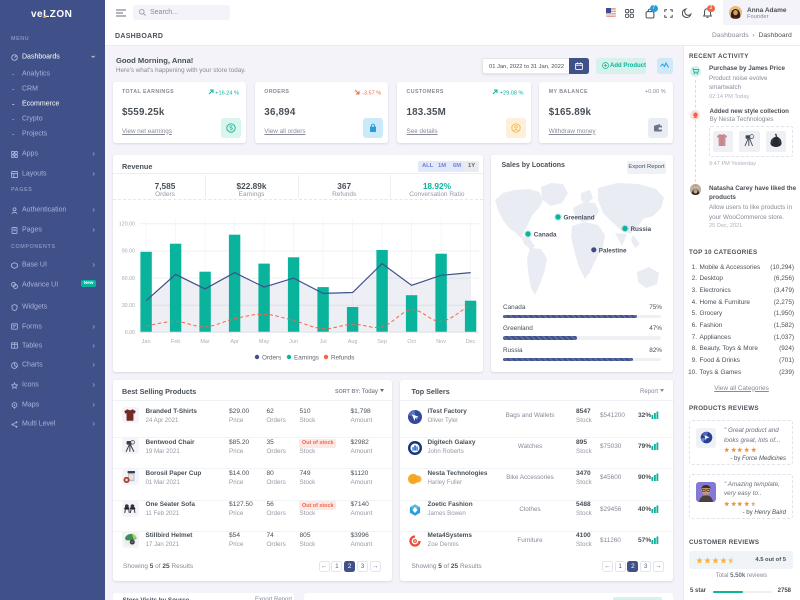 The width and height of the screenshot is (800, 600). Describe the element at coordinates (579, 218) in the screenshot. I see `svg-text: Greenland` at that location.